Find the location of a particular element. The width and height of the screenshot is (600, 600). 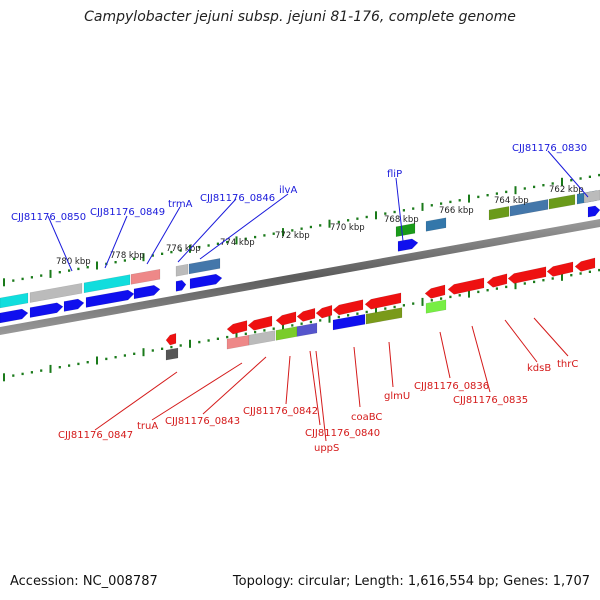

forward-gene-label: CJJ81176_0849 is located at coordinates (127, 212).